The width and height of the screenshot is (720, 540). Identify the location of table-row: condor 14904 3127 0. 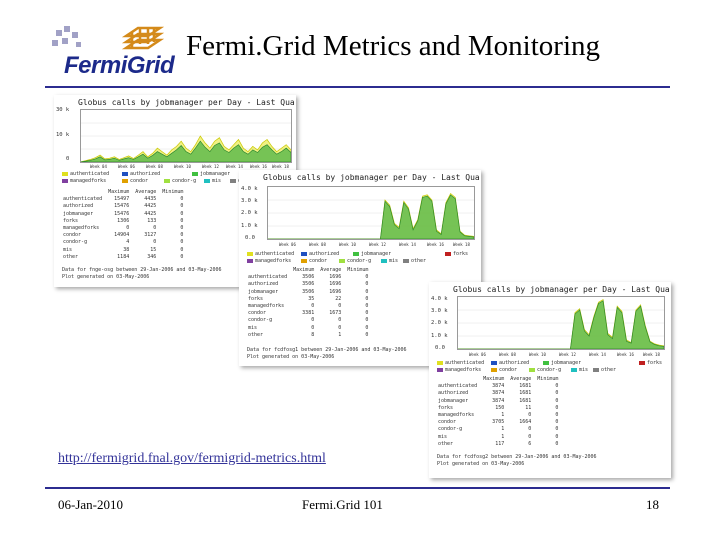
(123, 235).